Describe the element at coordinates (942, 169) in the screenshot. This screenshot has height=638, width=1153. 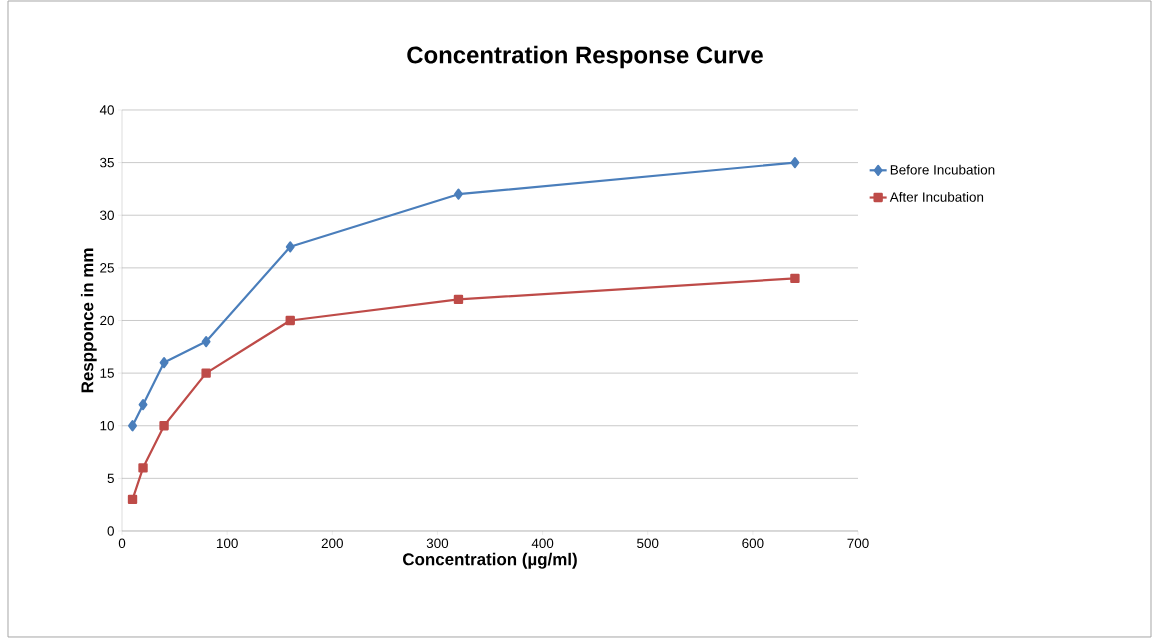
I see `legend-label: Before Incubation` at that location.